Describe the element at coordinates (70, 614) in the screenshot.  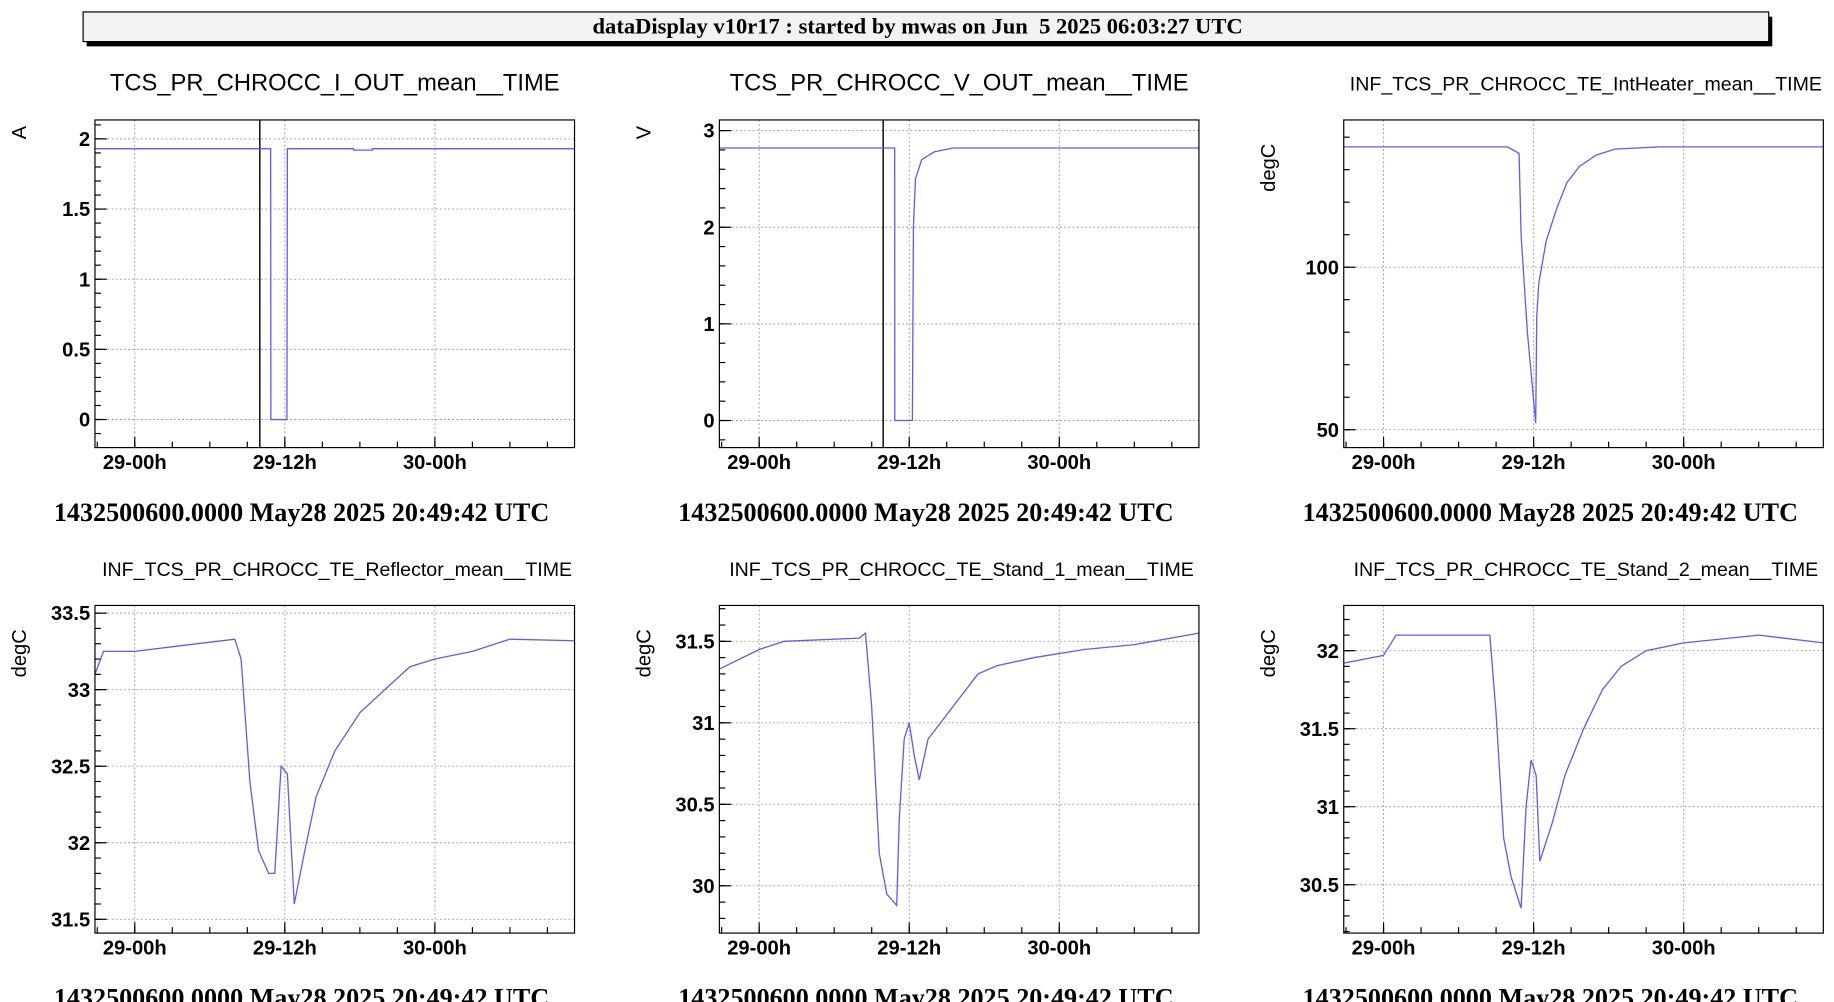
I see `y-tick-label: 33.5` at that location.